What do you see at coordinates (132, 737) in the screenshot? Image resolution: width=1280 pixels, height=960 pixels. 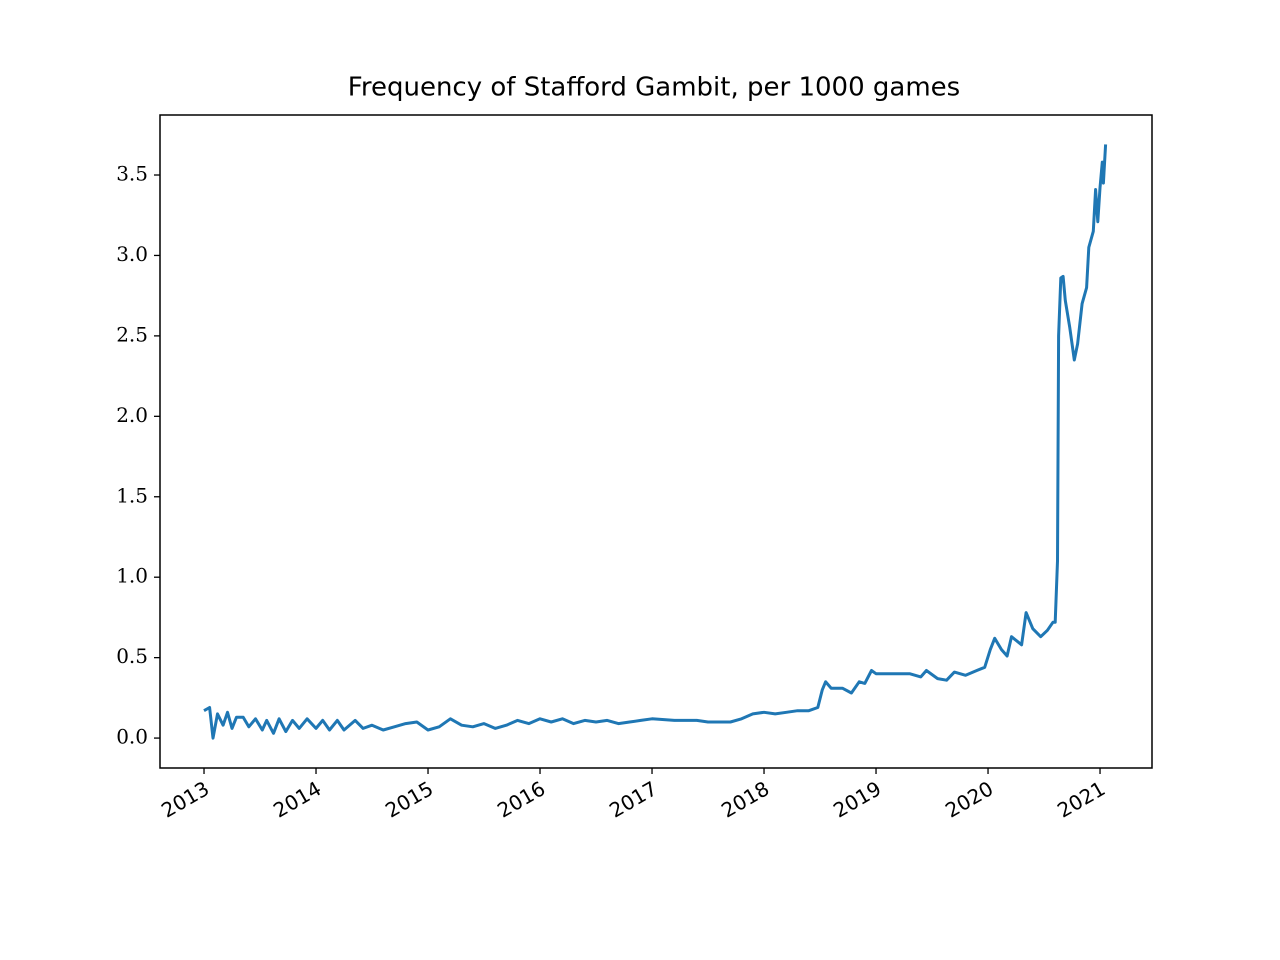 I see `y-tick-label: 0.0` at bounding box center [132, 737].